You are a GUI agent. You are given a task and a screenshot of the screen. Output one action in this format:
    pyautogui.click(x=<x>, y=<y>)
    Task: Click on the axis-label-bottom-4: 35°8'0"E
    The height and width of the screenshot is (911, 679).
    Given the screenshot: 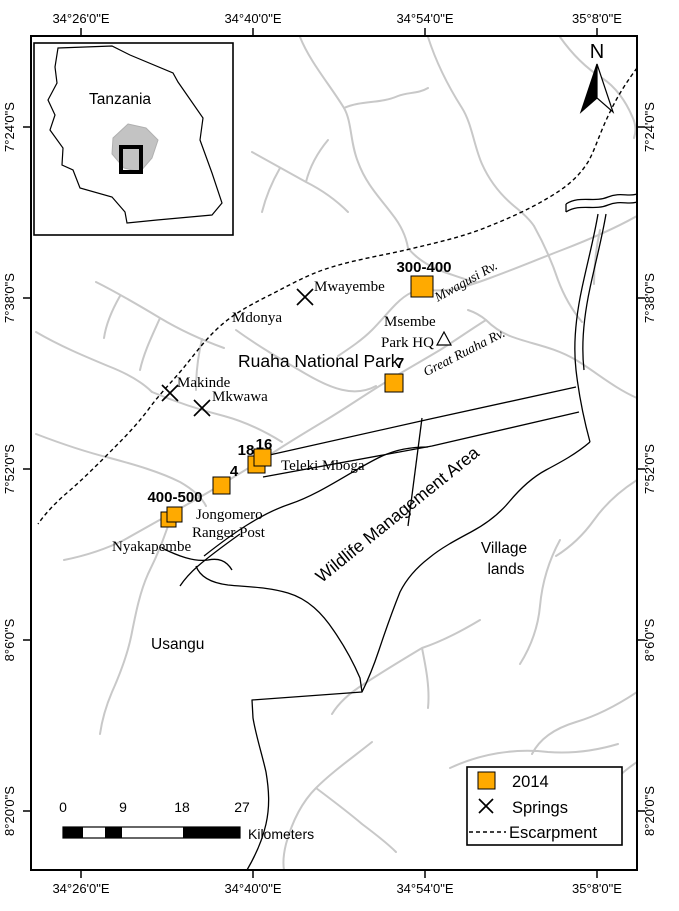 What is the action you would take?
    pyautogui.click(x=597, y=888)
    